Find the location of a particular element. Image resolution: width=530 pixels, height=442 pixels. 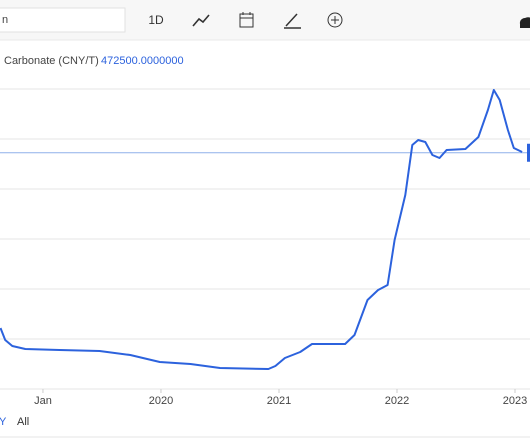

download-icon is located at coordinates (524, 22).